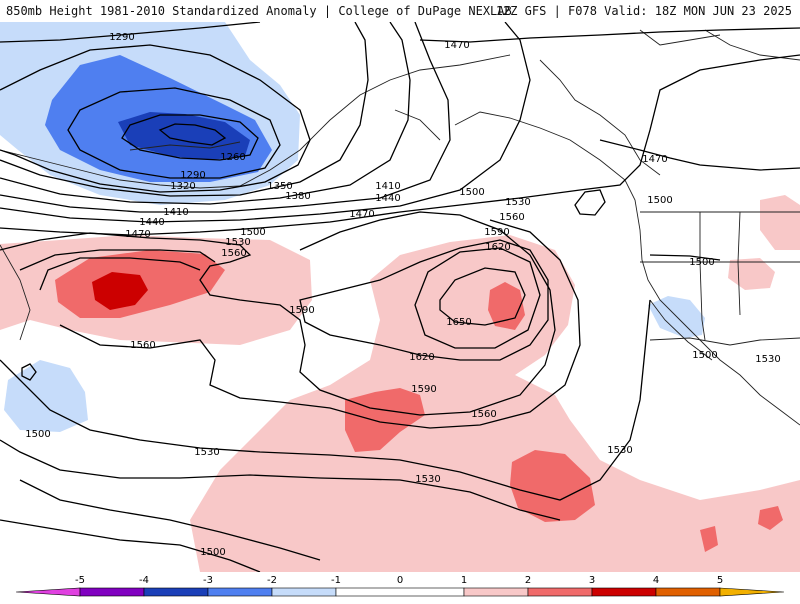  I want to click on contour-label: 1350, so click(279, 186).